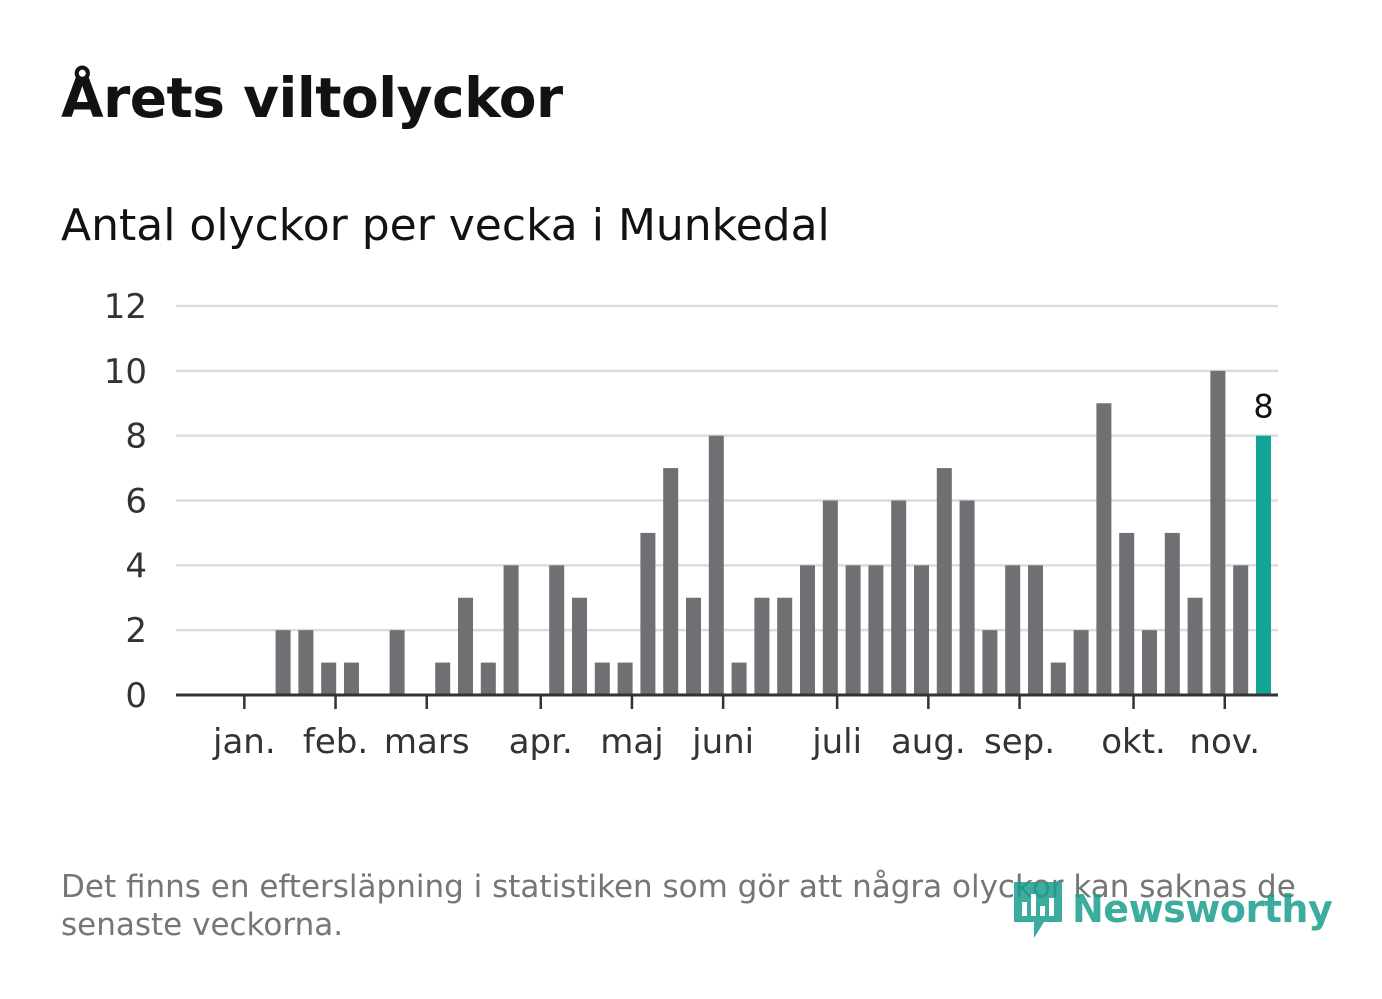 This screenshot has height=999, width=1382. What do you see at coordinates (1263, 407) in the screenshot?
I see `highlight-value-label: 8` at bounding box center [1263, 407].